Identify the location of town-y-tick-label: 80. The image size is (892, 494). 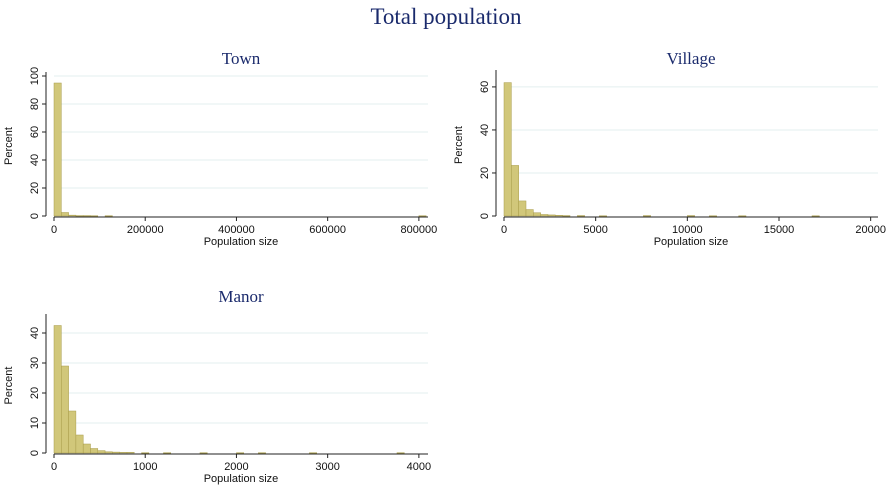
(35, 104).